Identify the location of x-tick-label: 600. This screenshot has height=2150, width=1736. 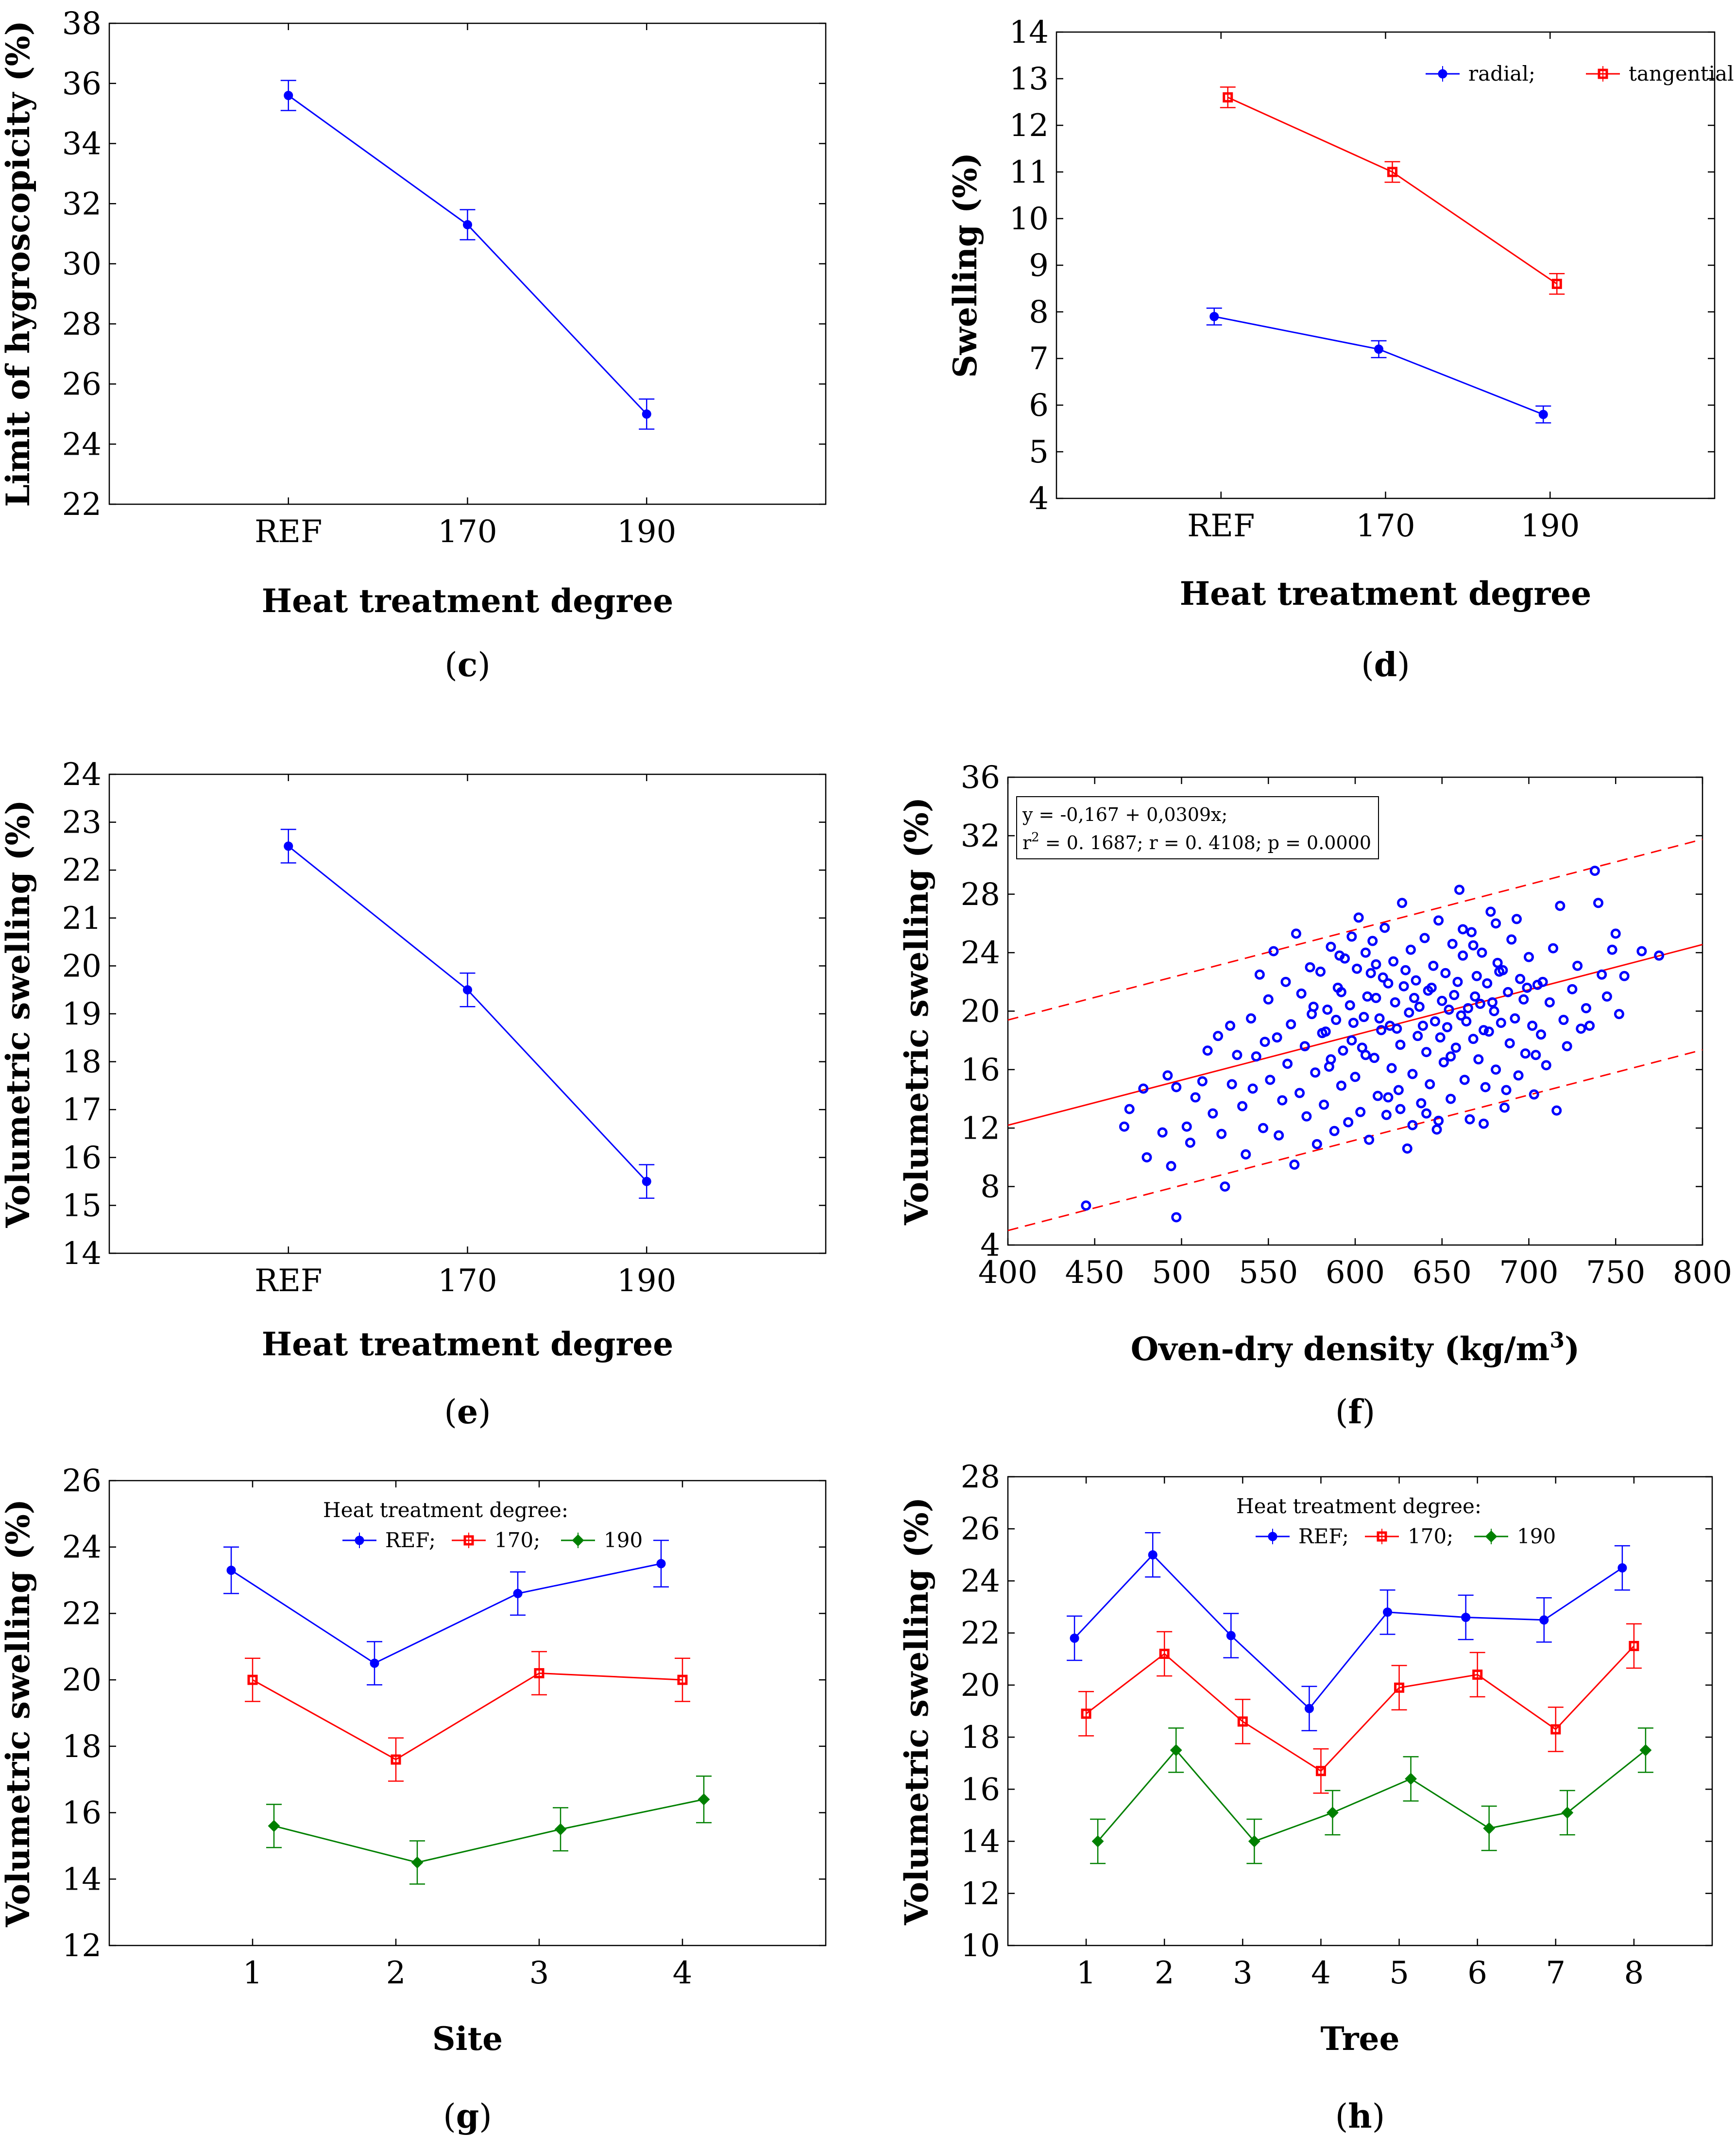
(1355, 1273).